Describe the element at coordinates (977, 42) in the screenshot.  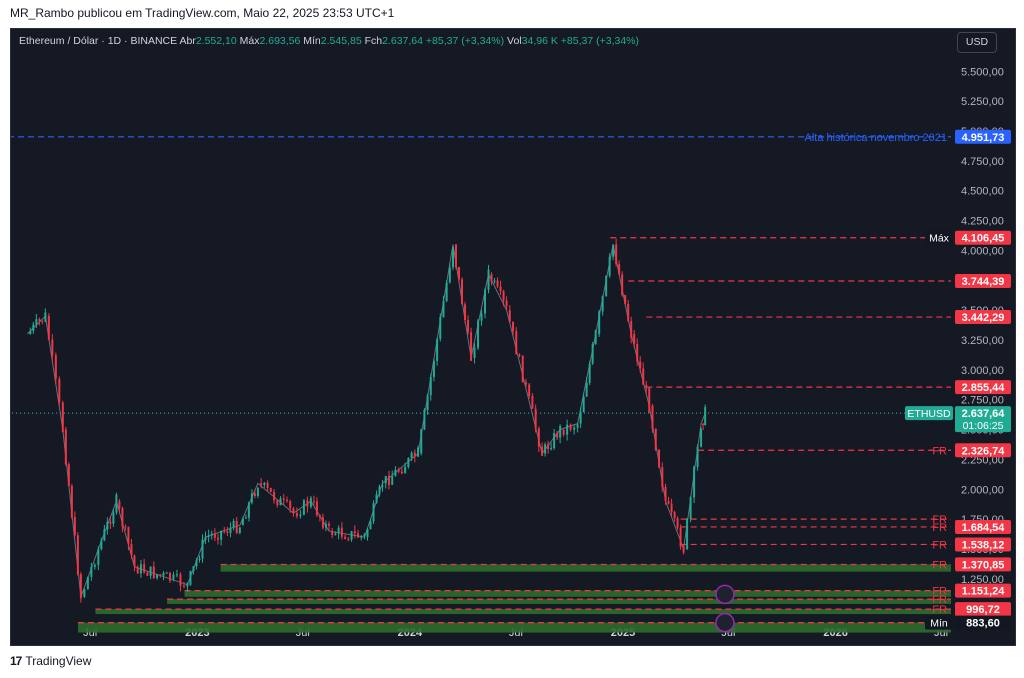
I see `currency-button: USD` at that location.